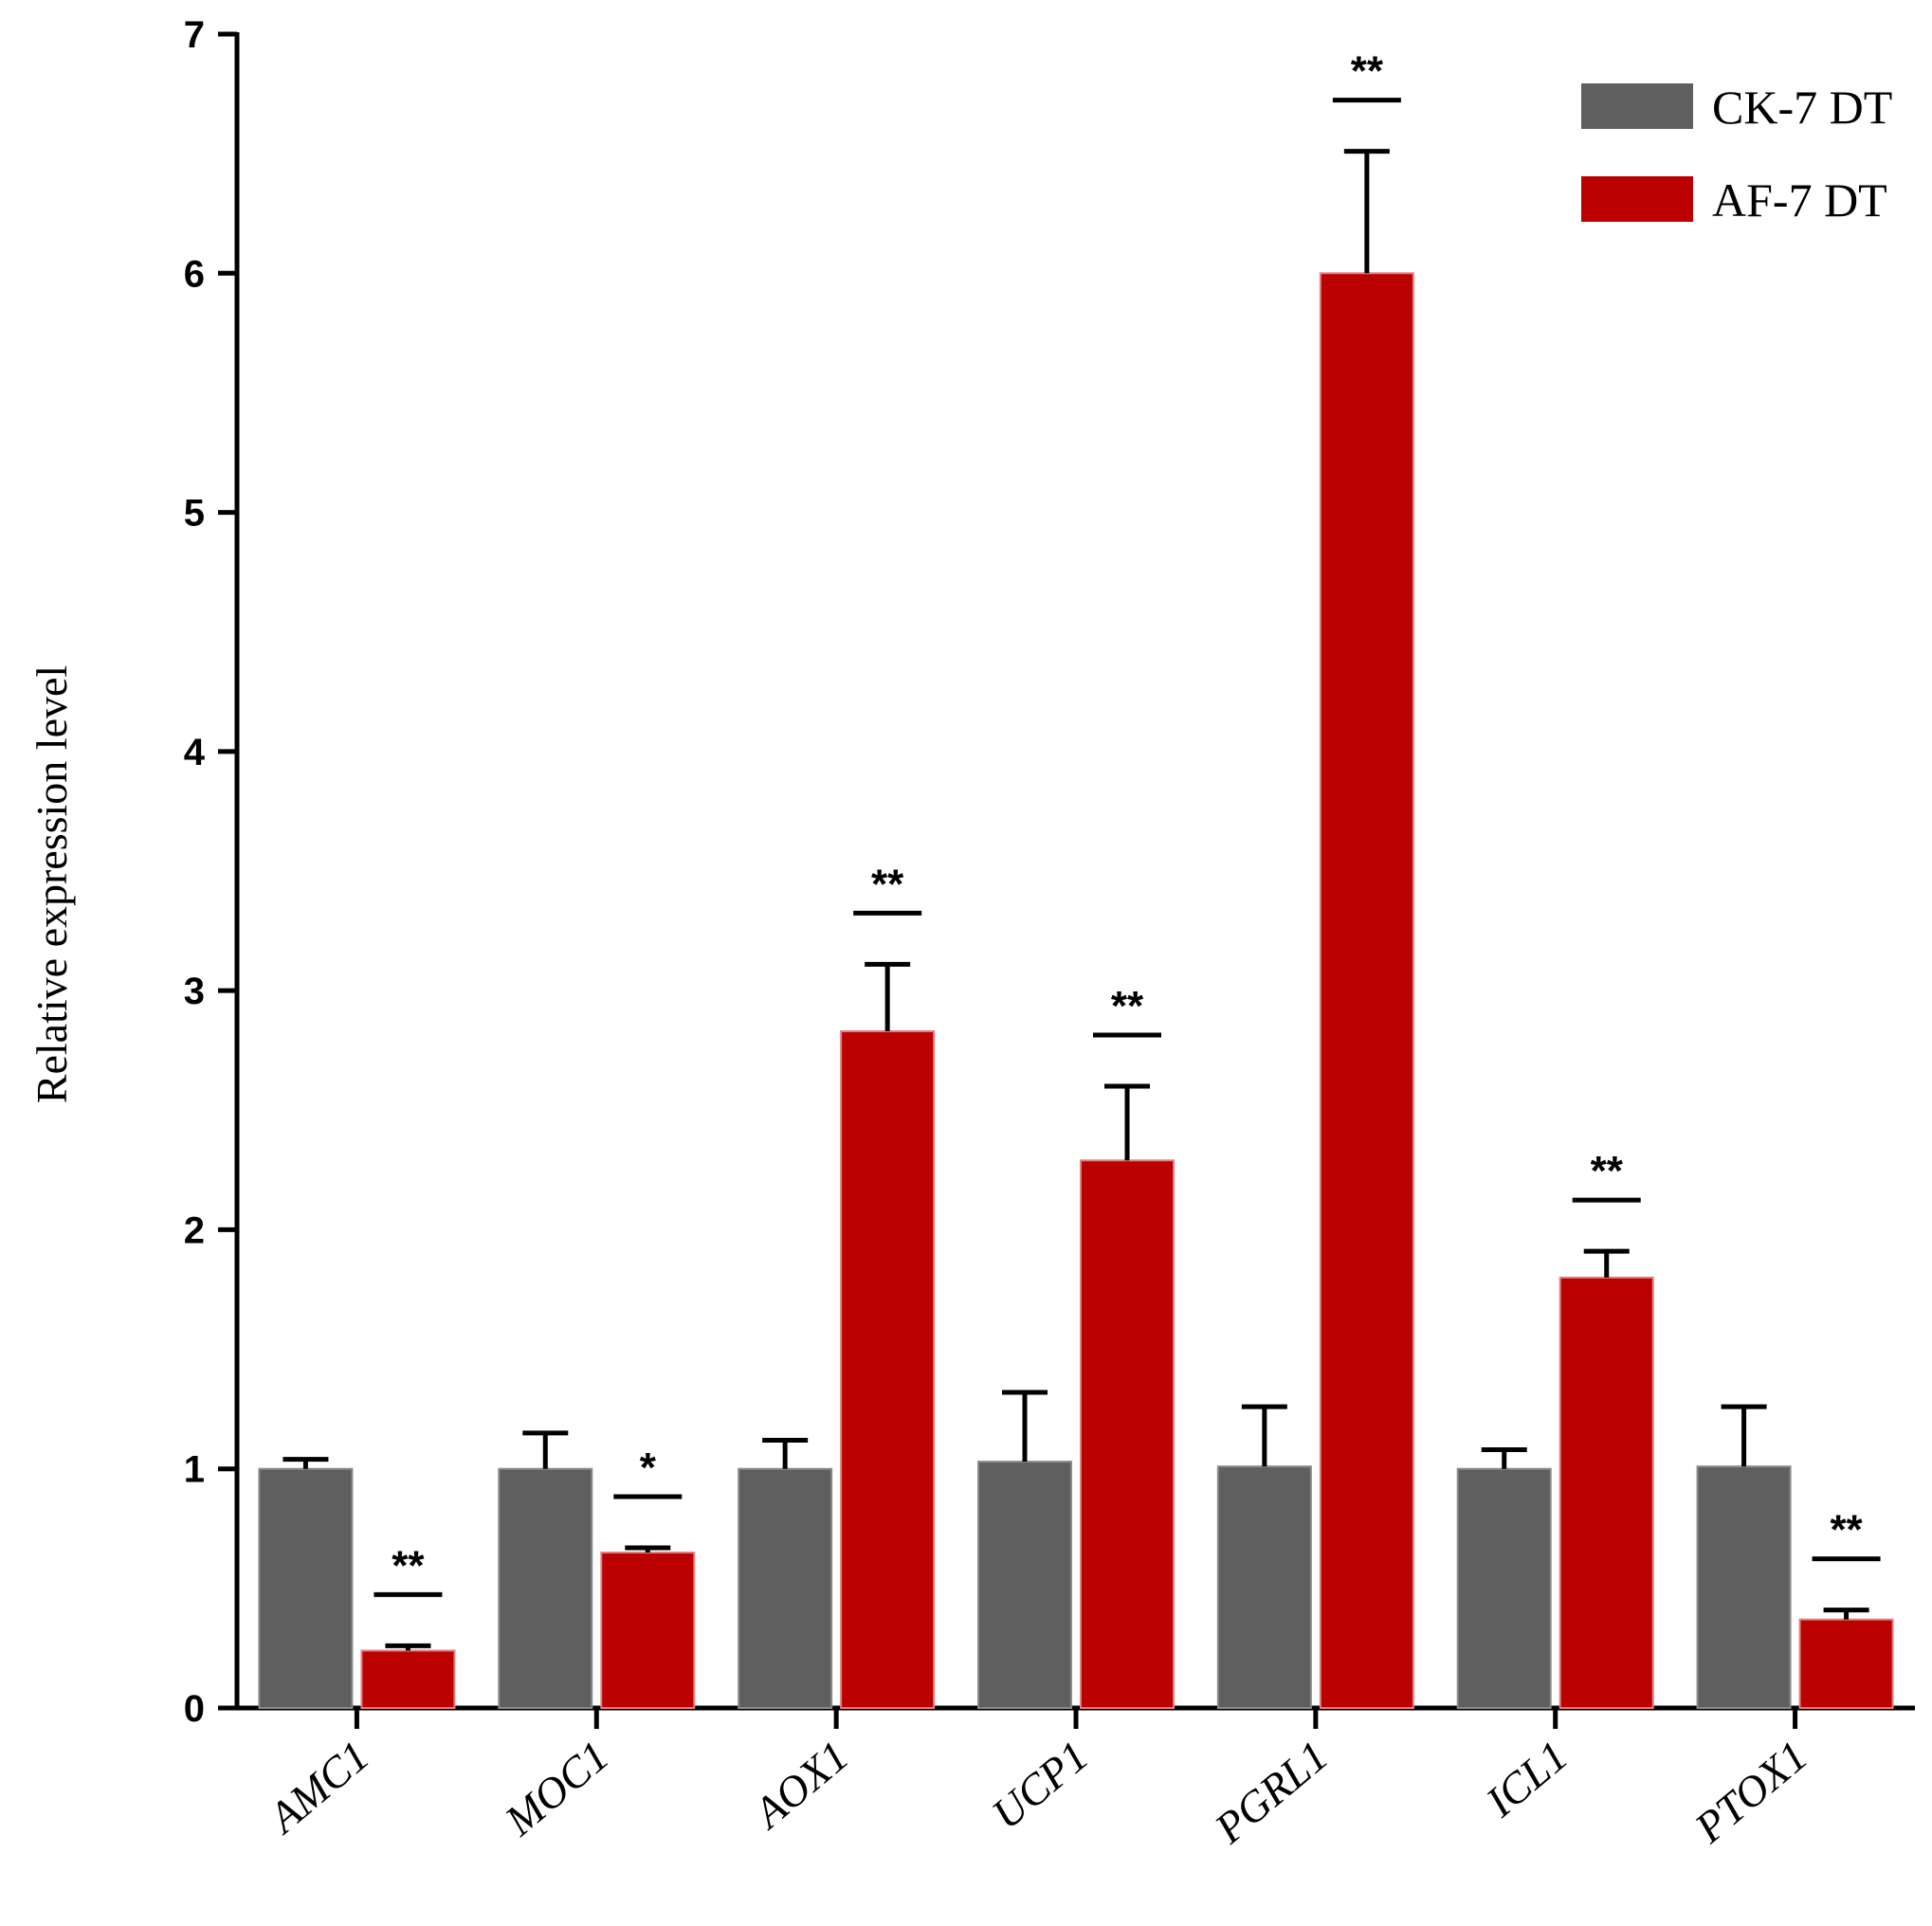  Describe the element at coordinates (195, 274) in the screenshot. I see `y-tick-label-6: 6` at that location.